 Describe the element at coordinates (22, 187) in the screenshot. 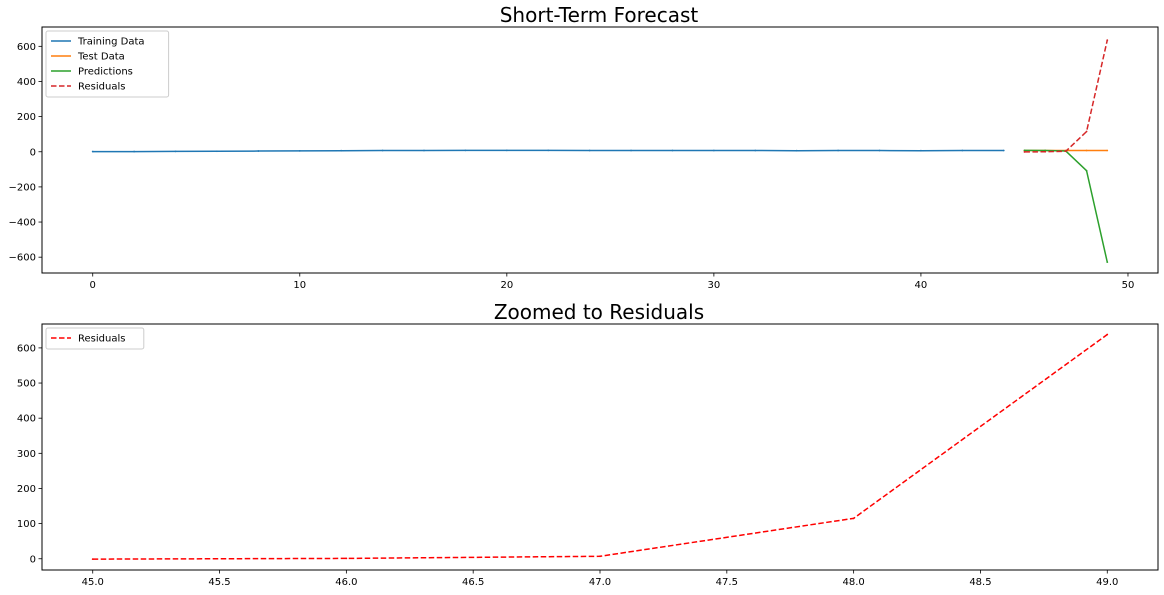

I see `y-tick-label: −200` at that location.